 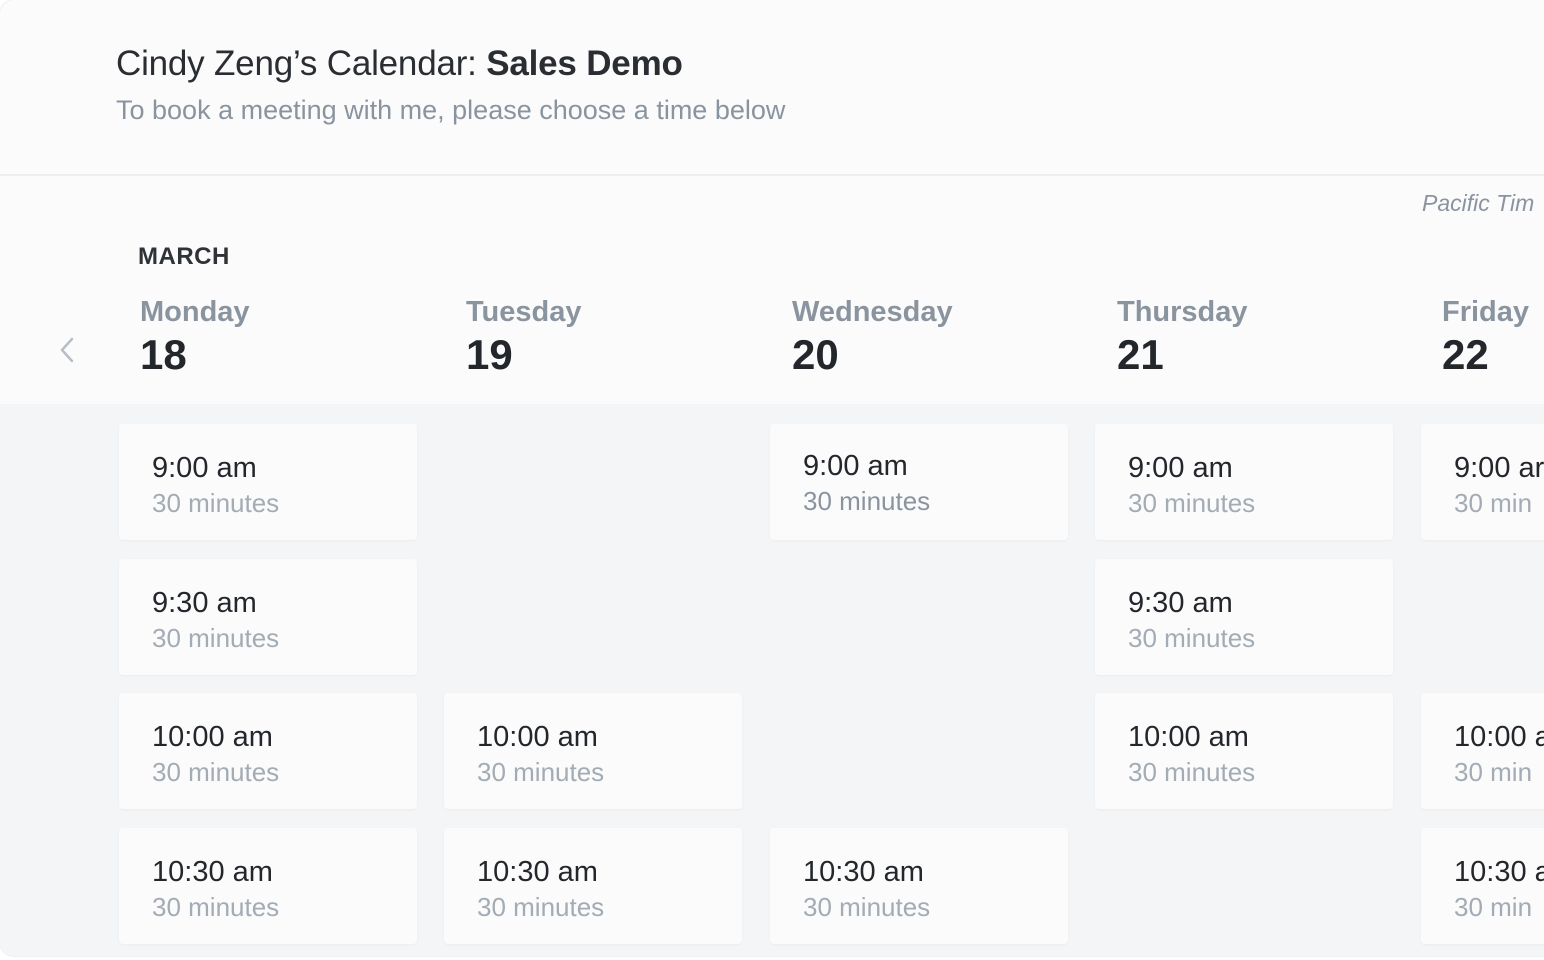 I want to click on day-name: Wednesday, so click(x=872, y=312).